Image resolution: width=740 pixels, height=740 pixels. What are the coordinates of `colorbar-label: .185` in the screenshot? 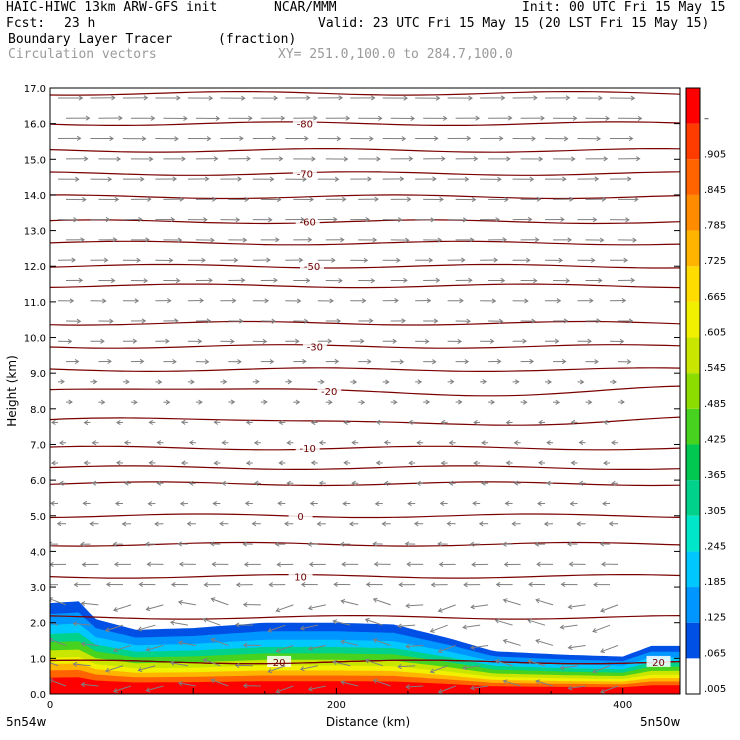 It's located at (715, 582).